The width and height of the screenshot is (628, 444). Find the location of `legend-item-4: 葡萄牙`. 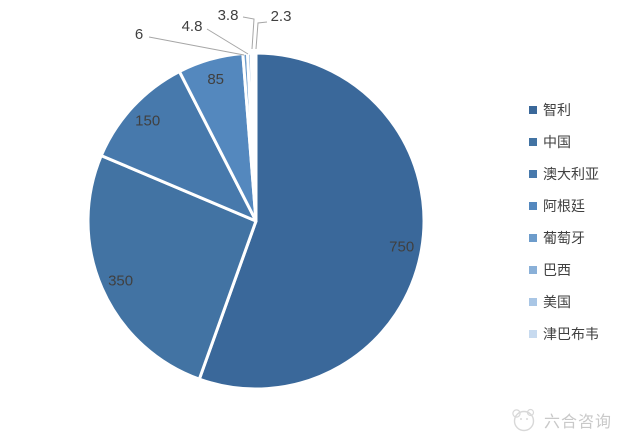

legend-item-4: 葡萄牙 is located at coordinates (564, 237).